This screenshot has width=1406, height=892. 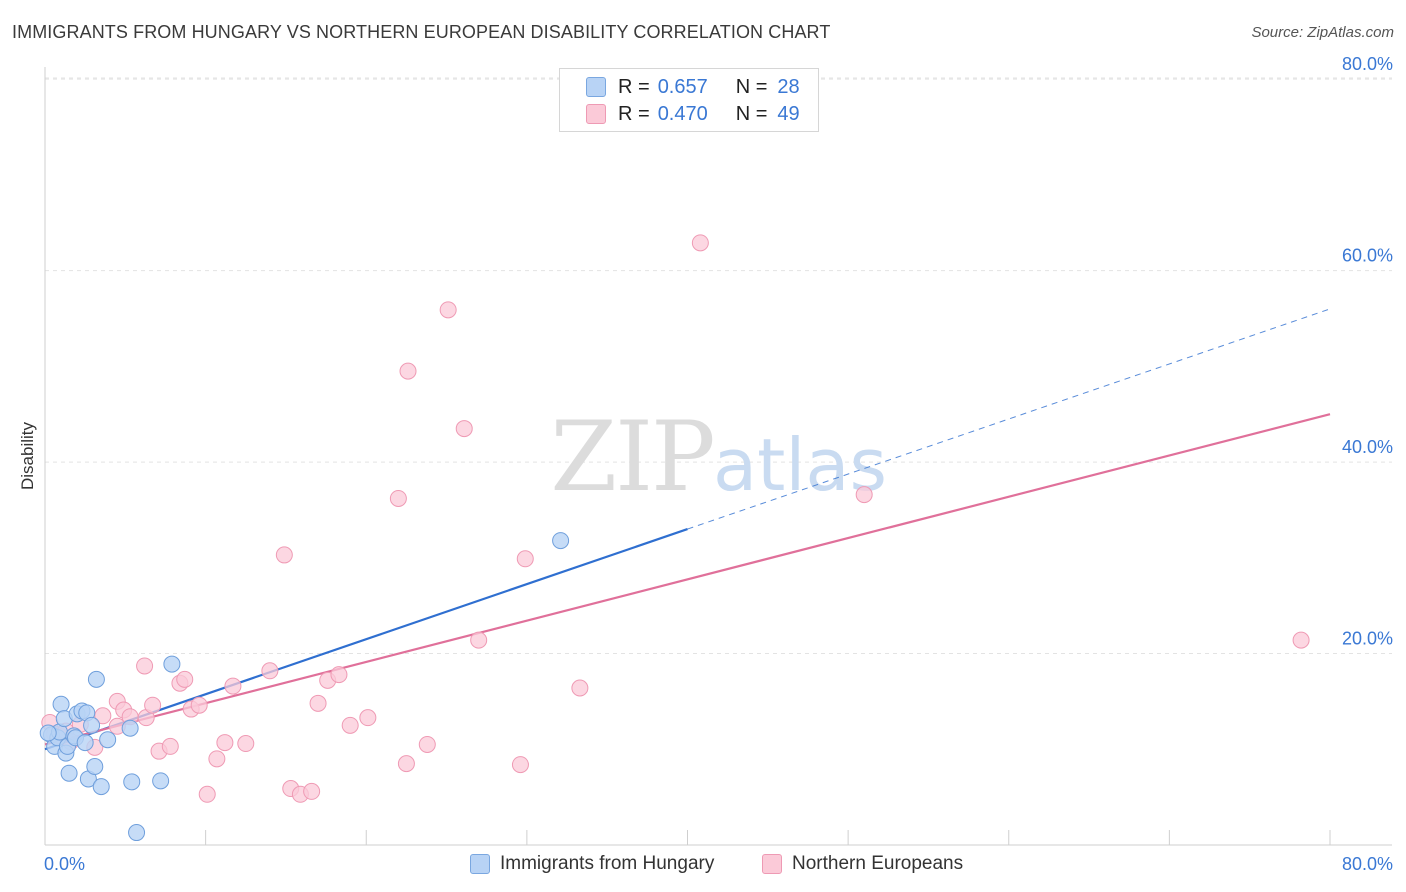 I want to click on watermark: ZIP atlas, so click(x=718, y=457).